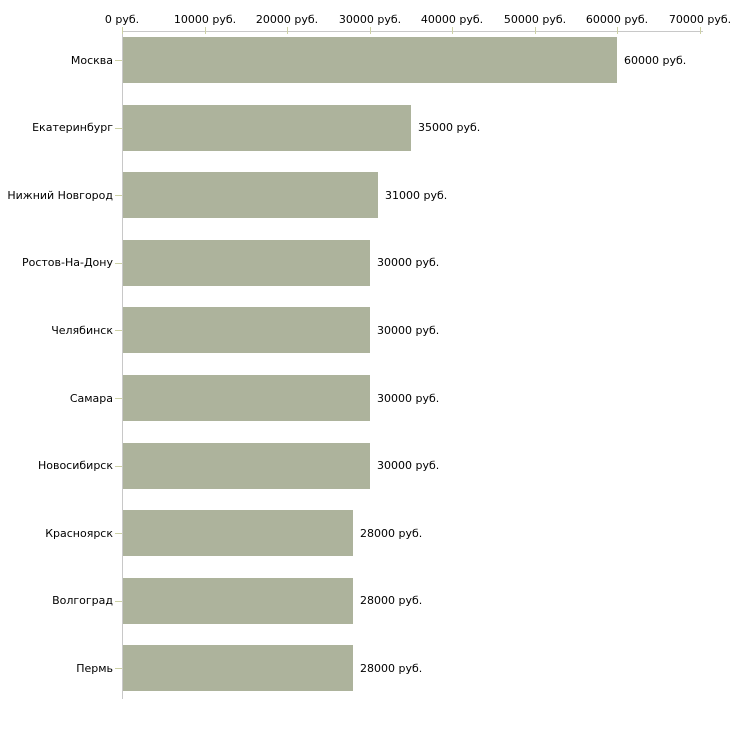  Describe the element at coordinates (655, 60) in the screenshot. I see `value-label: 60000 руб.` at that location.